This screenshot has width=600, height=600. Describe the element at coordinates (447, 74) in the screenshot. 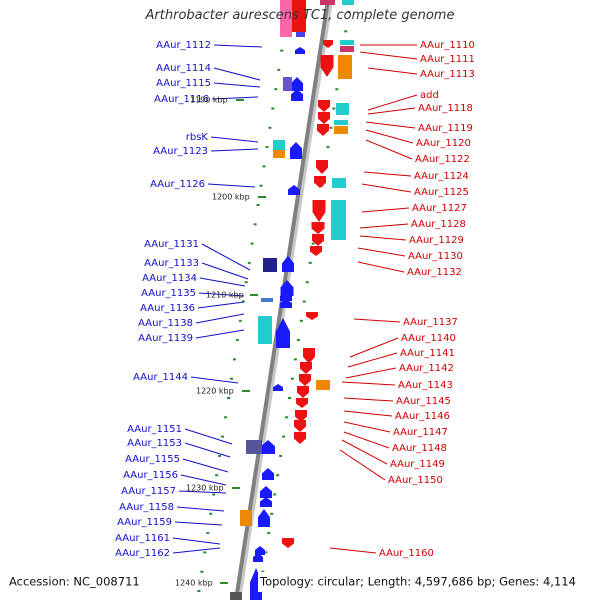

I see `gene-label-right: AAur_1113` at that location.